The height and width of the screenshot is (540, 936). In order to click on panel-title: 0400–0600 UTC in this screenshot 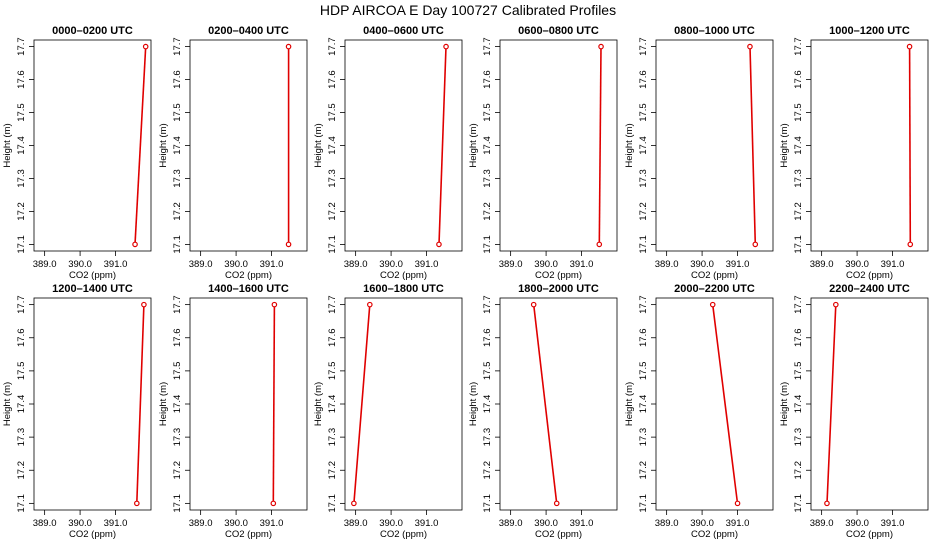, I will do `click(403, 31)`.